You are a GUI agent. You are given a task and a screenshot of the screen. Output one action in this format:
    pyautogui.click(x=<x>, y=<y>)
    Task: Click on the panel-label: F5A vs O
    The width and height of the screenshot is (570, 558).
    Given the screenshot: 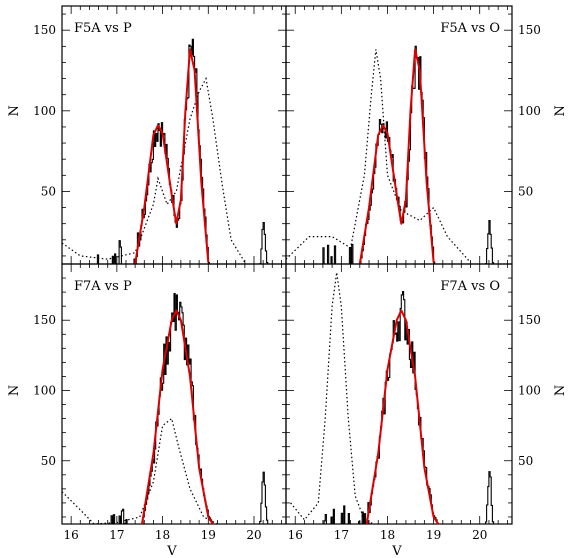 What is the action you would take?
    pyautogui.click(x=470, y=28)
    